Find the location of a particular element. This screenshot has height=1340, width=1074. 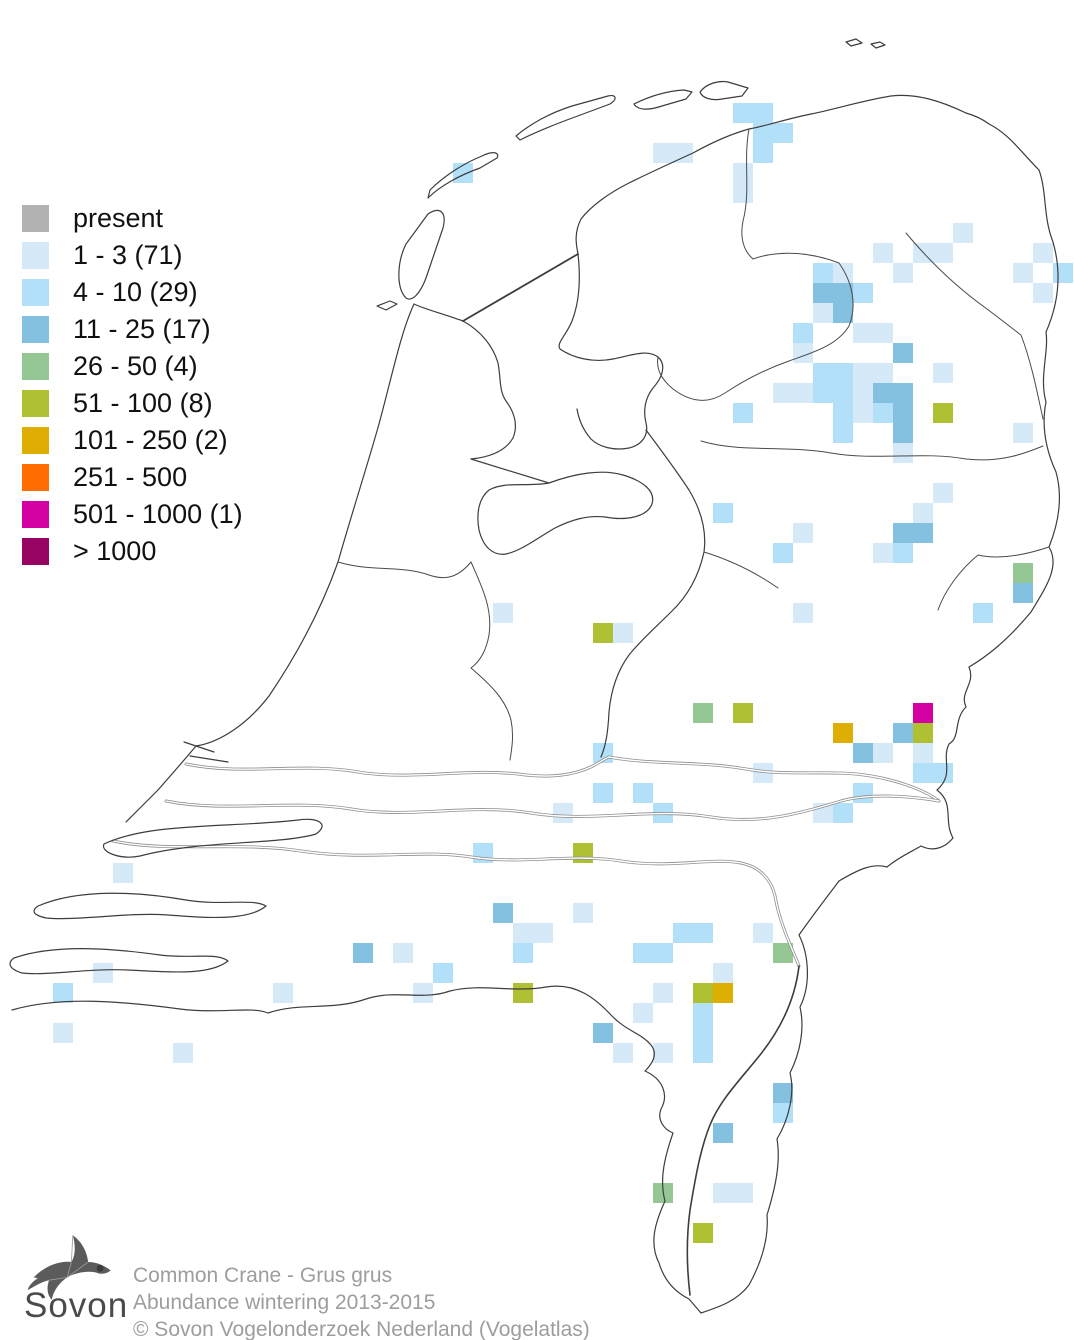

houtribdijk is located at coordinates (510, 471).